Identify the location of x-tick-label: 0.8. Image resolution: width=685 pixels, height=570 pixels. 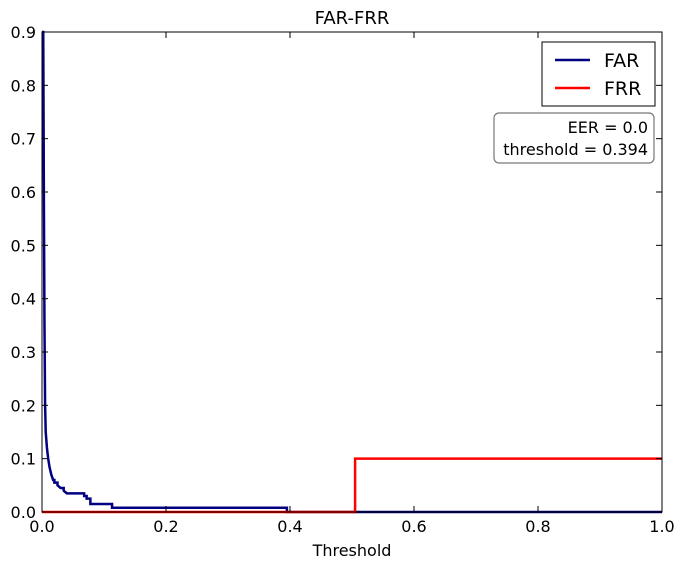
(537, 526).